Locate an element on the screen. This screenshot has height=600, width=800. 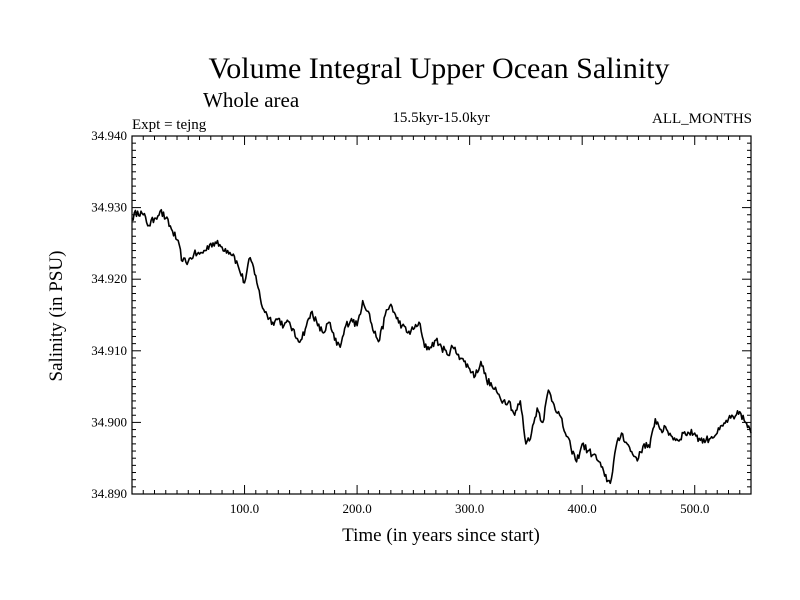
y-tick-label: 34.940 is located at coordinates (109, 135).